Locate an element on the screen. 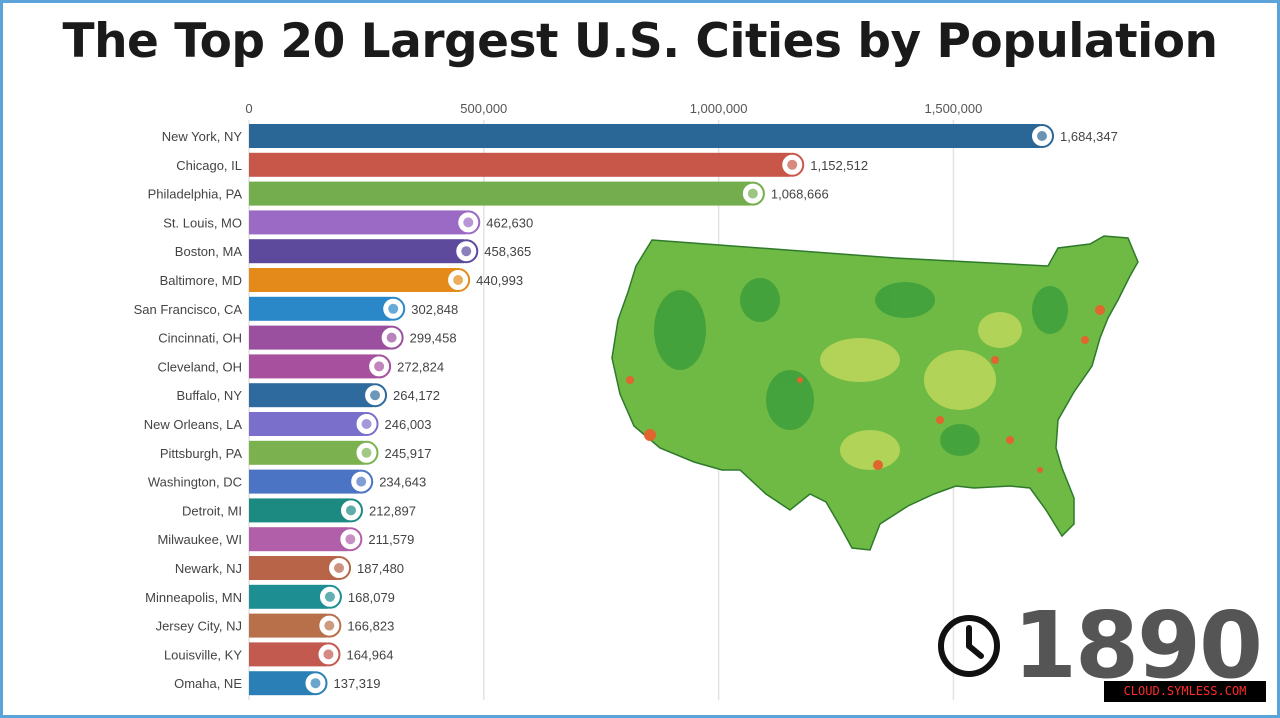 The width and height of the screenshot is (1280, 718). category-label: Washington, DC is located at coordinates (195, 482).